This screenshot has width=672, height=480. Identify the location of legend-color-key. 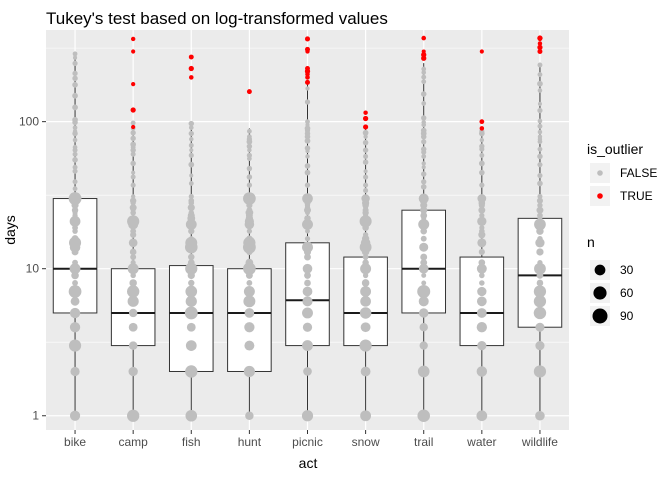
(600, 196).